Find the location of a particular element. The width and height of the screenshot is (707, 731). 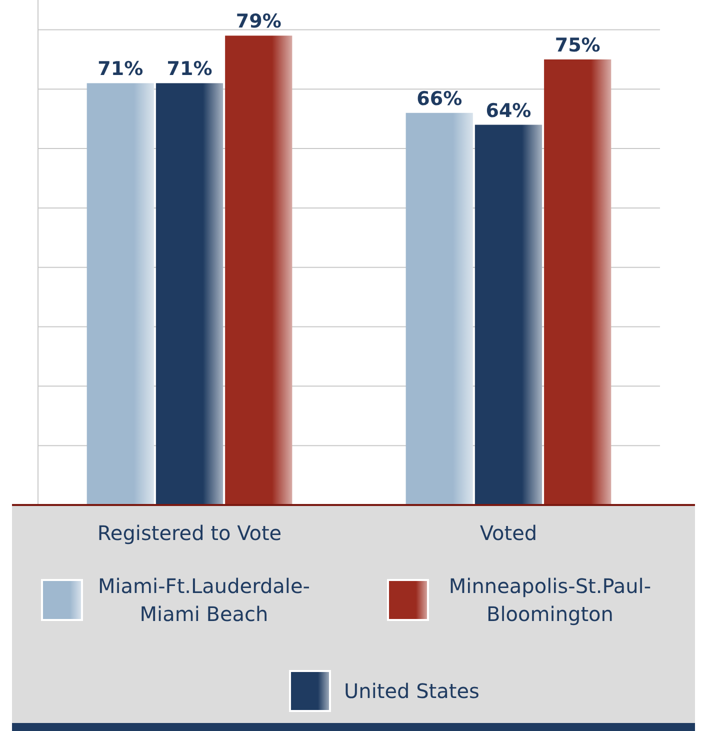

x-tick-label: Registered to Vote is located at coordinates (189, 533).